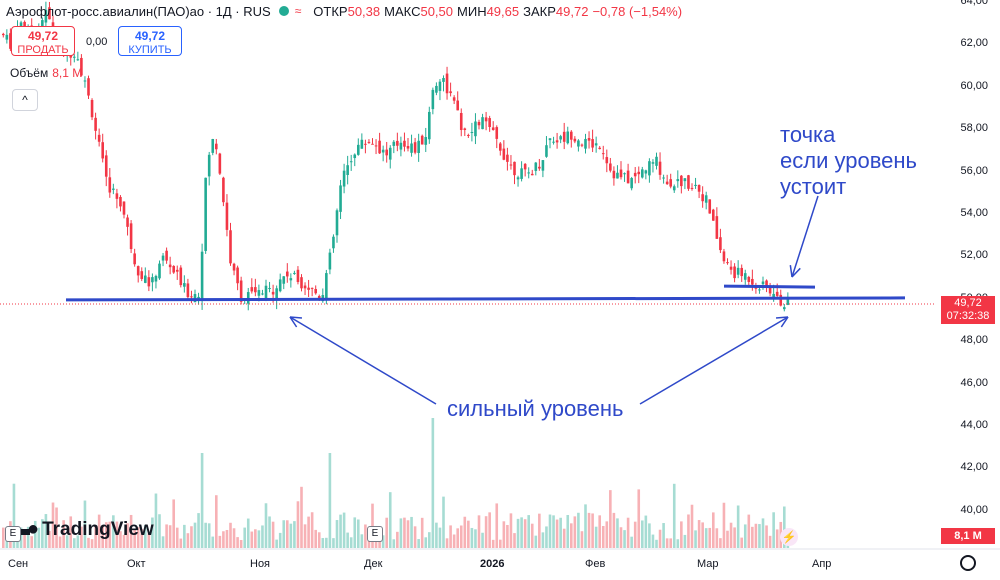  What do you see at coordinates (769, 286) in the screenshot?
I see `resistance-level-line` at bounding box center [769, 286].